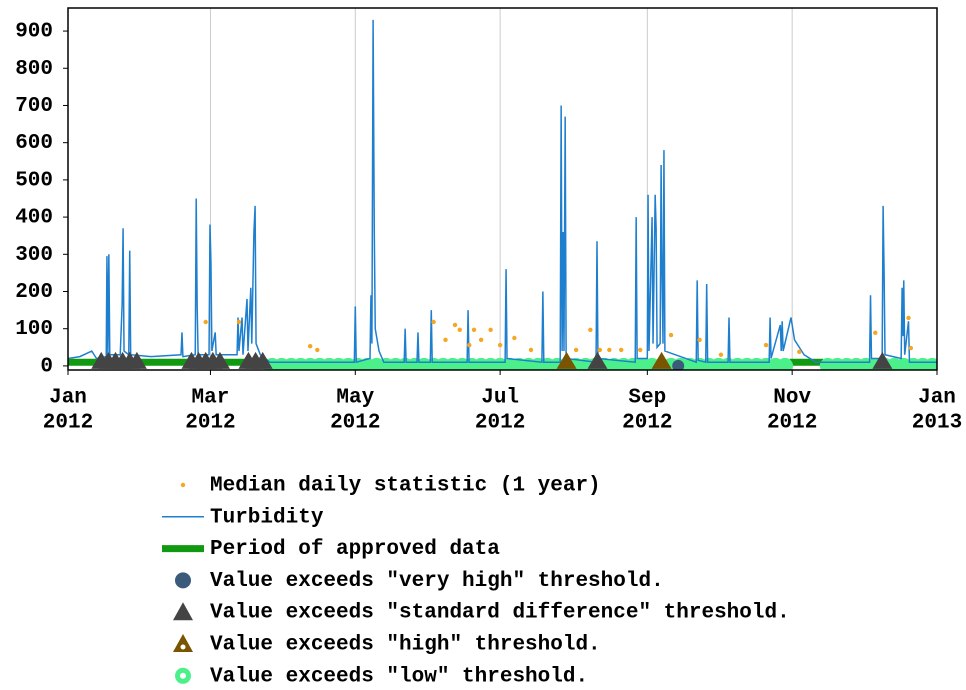 The height and width of the screenshot is (690, 966). I want to click on y-tick-label: 800, so click(34, 69).